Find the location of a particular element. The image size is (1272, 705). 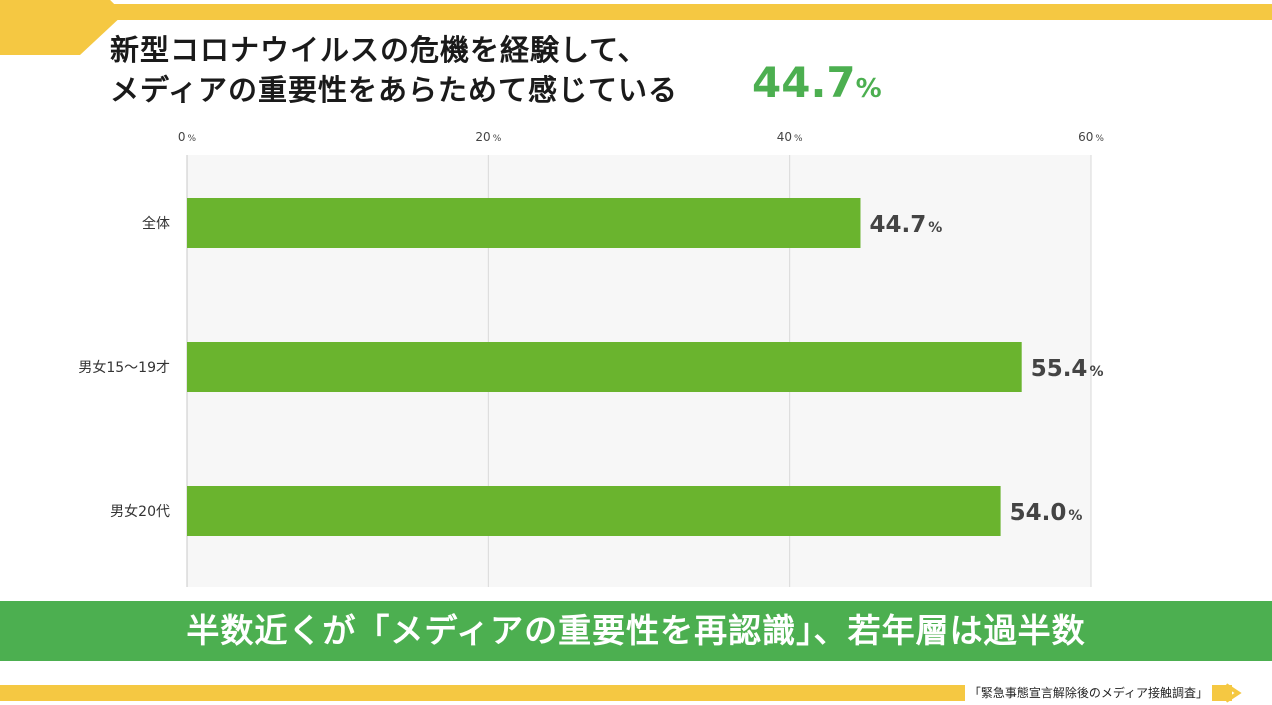

data-label: 54.0% is located at coordinates (1046, 513).